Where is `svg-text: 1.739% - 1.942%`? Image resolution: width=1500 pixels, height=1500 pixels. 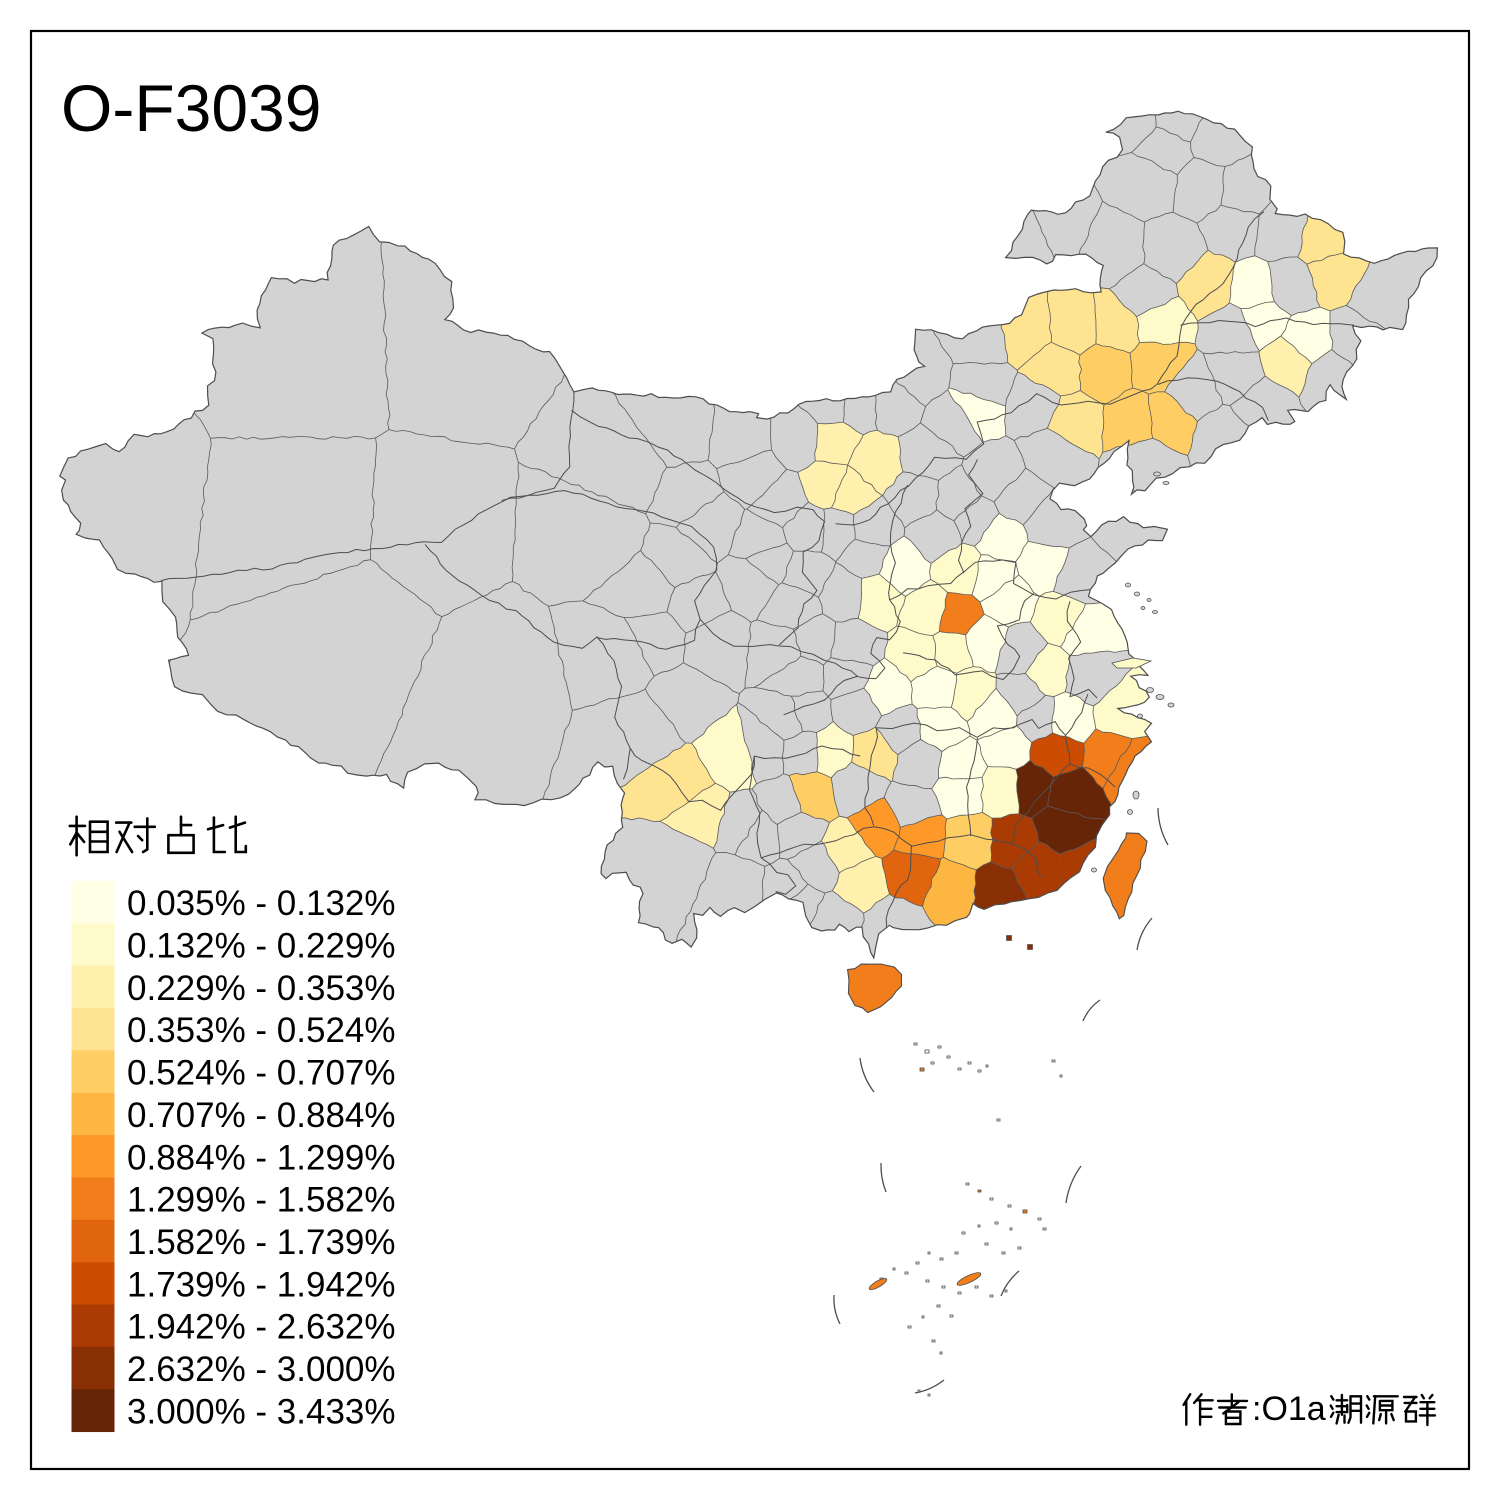
svg-text: 1.739% - 1.942% is located at coordinates (261, 1284).